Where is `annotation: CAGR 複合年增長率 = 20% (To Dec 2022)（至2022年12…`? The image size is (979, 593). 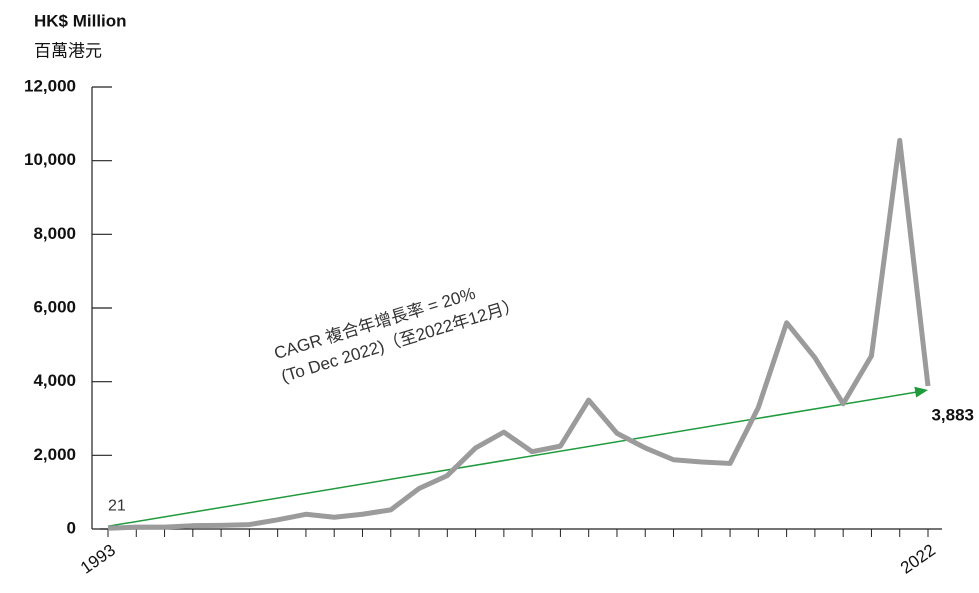
annotation: CAGR 複合年增長率 = 20% (To Dec 2022)（至2022年12… is located at coordinates (397, 335).